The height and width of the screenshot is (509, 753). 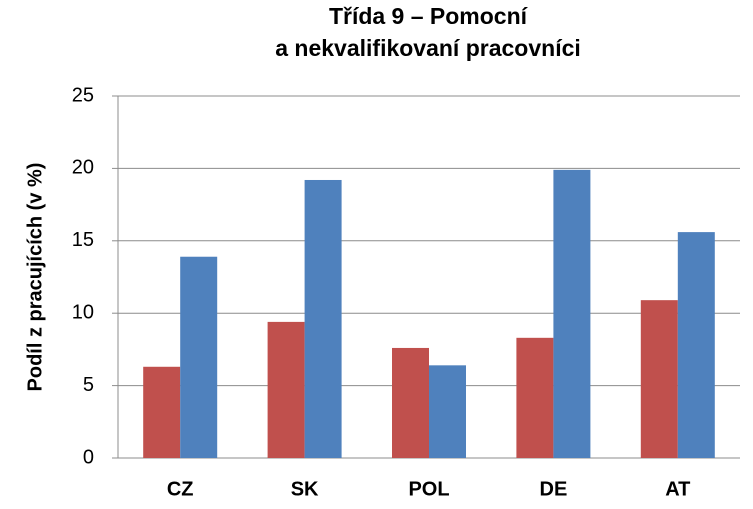 I want to click on y-tick-label: 25, so click(x=83, y=95).